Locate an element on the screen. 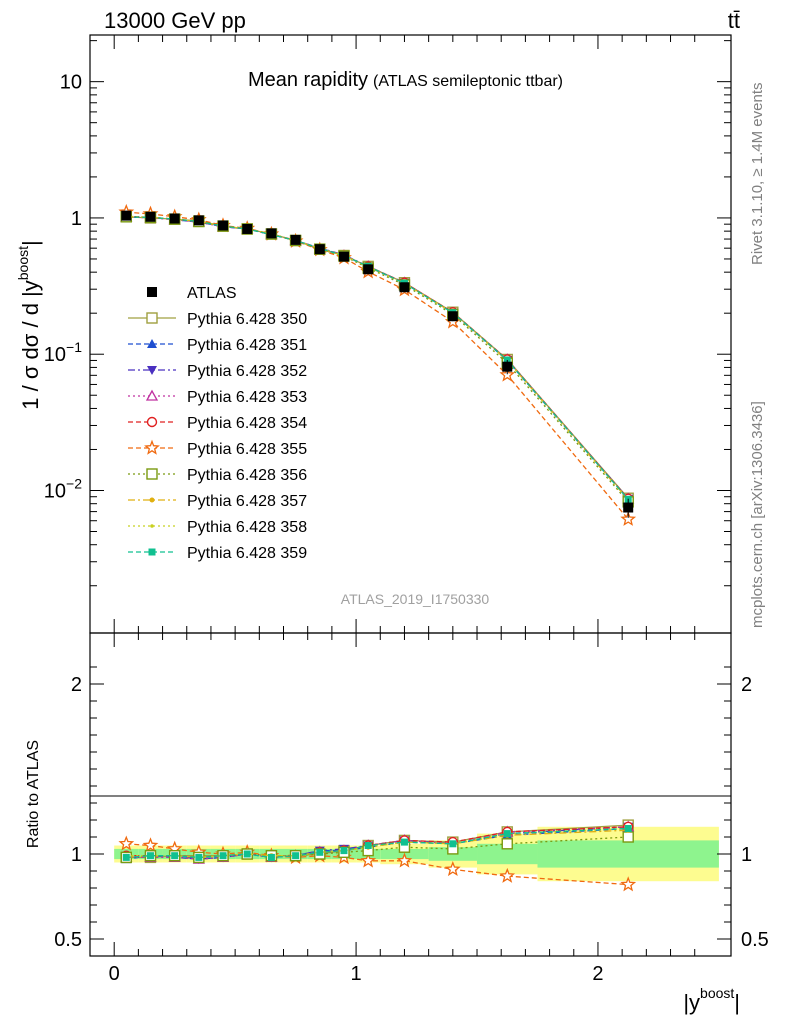 Image resolution: width=786 pixels, height=1024 pixels. process-label: tt̄ is located at coordinates (734, 20).